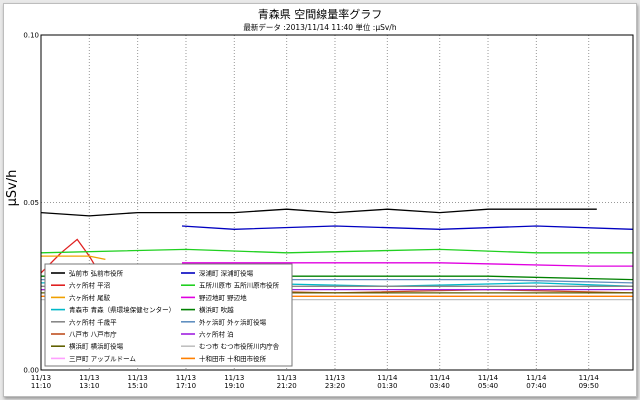 This screenshot has width=640, height=400. What do you see at coordinates (233, 358) in the screenshot?
I see `legend-label: 十和田市 十和田市役所` at bounding box center [233, 358].